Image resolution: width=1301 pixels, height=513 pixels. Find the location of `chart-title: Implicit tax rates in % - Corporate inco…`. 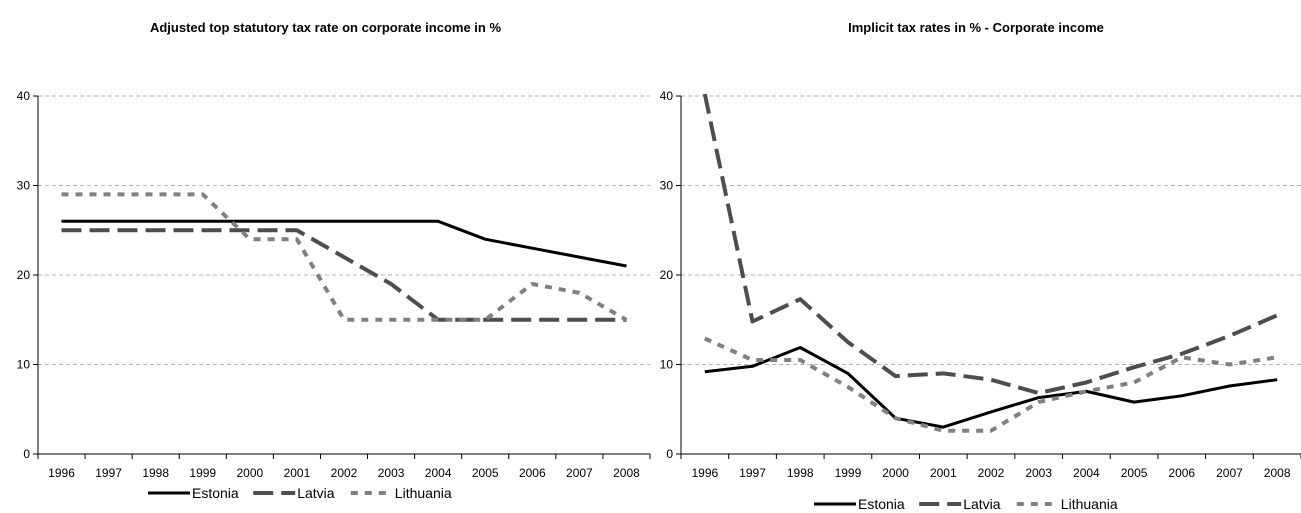

chart-title: Implicit tax rates in % - Corporate inco… is located at coordinates (976, 27).